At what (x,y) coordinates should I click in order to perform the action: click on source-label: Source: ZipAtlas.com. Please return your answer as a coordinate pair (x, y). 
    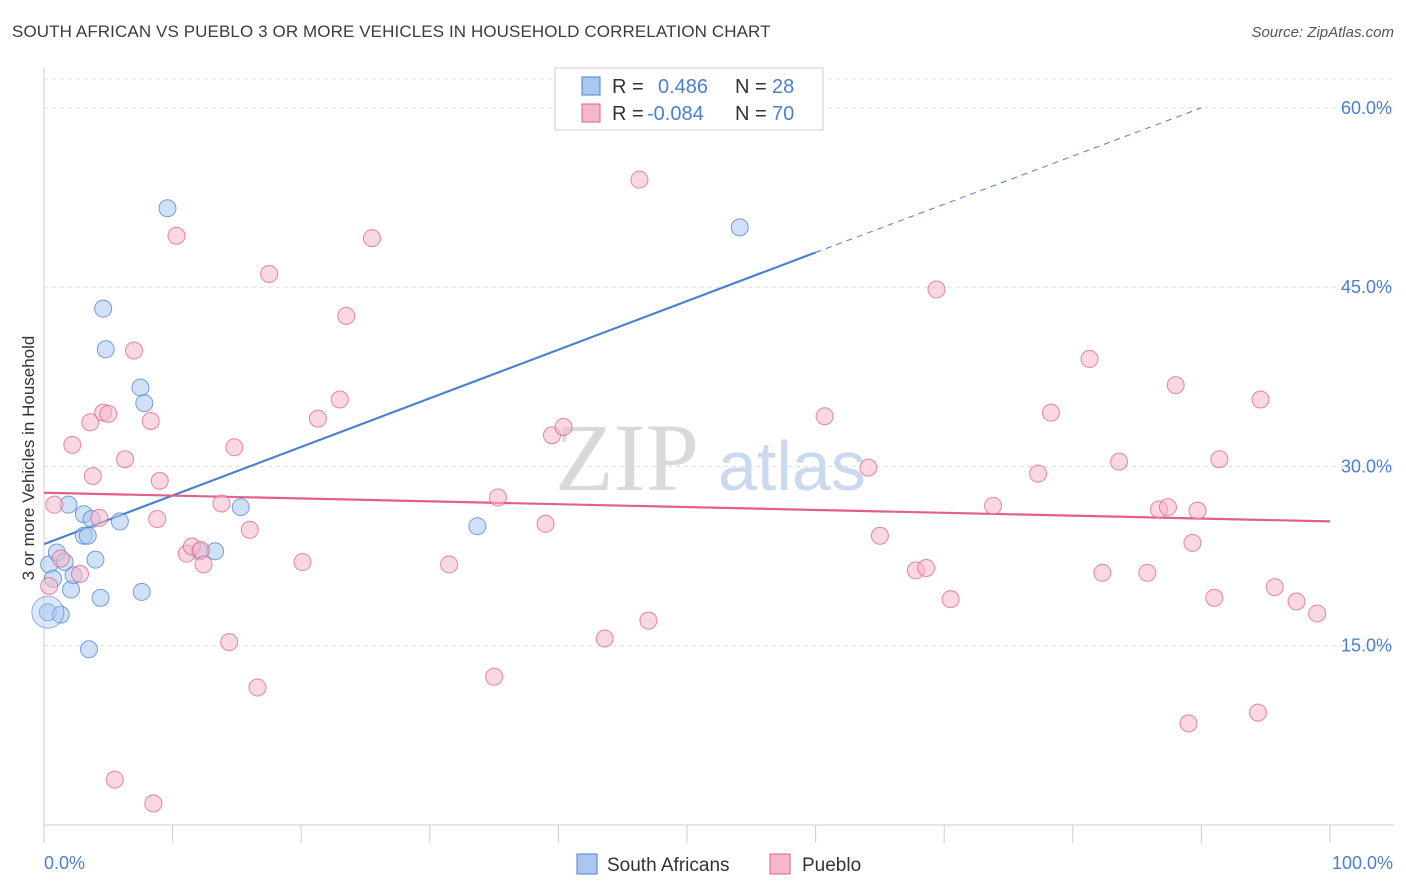
    Looking at the image, I should click on (1322, 32).